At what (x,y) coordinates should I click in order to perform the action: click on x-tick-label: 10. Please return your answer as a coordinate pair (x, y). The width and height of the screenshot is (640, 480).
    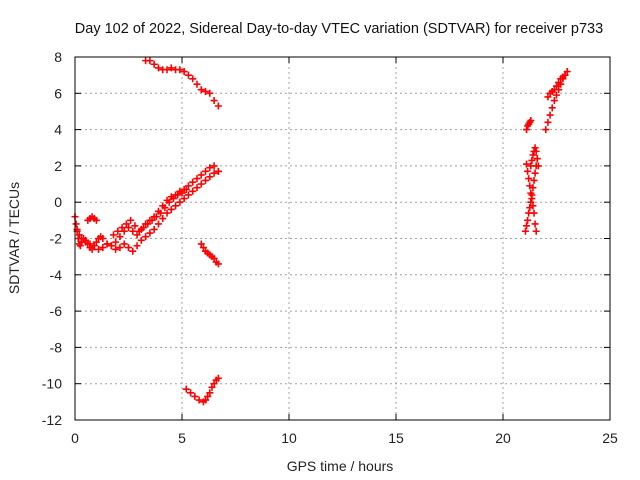
    Looking at the image, I should click on (289, 438).